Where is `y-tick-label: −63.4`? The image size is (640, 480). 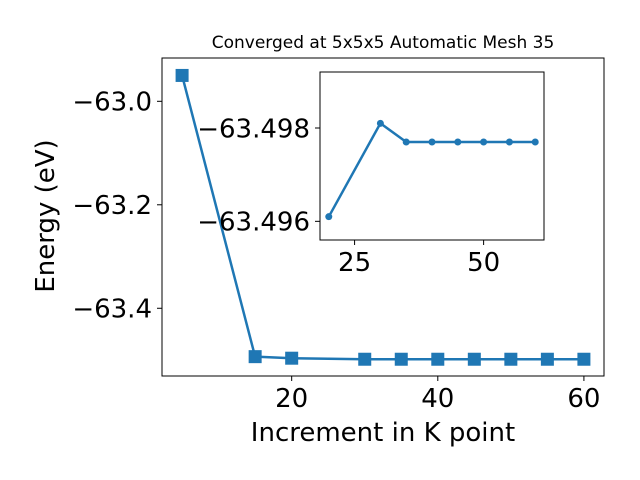
y-tick-label: −63.4 is located at coordinates (112, 310).